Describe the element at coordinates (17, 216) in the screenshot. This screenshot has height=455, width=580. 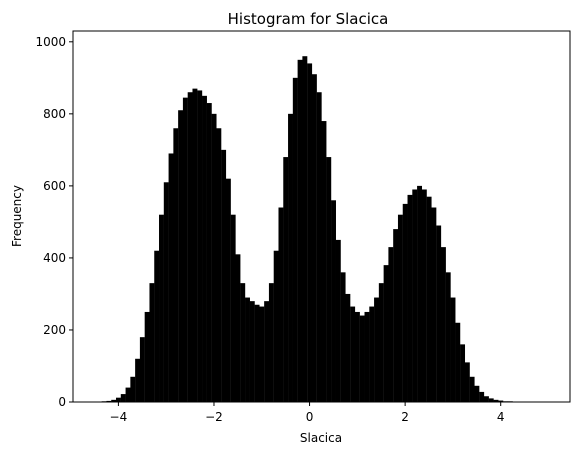
I see `y-axis-label: Frequency` at that location.